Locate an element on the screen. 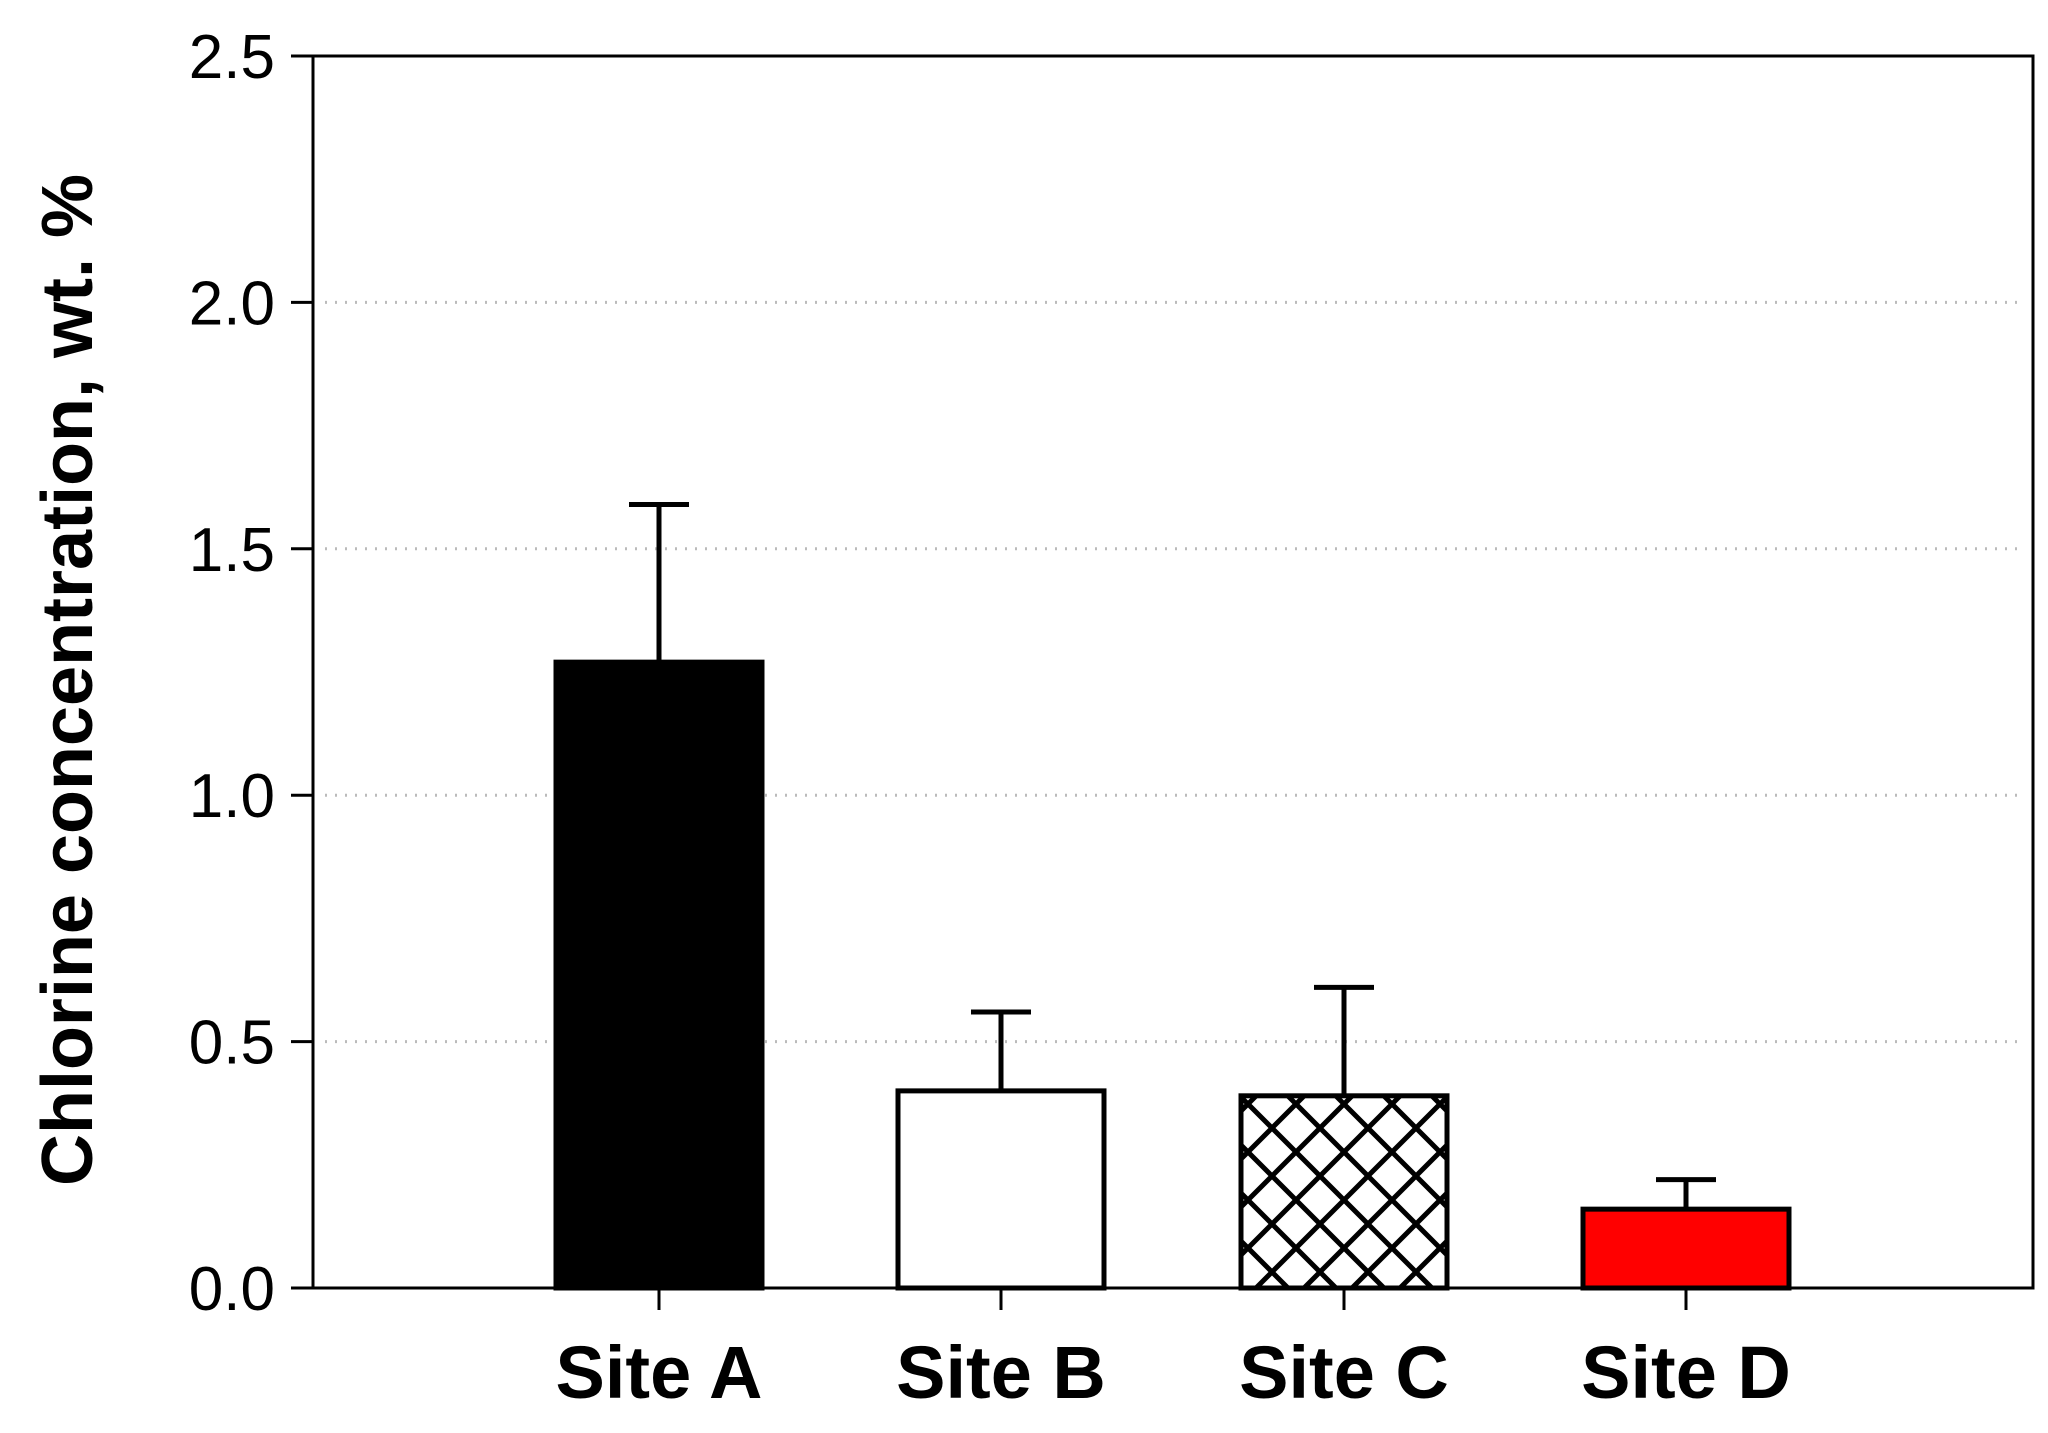 This screenshot has height=1433, width=2048. bar-site-b is located at coordinates (1001, 1189).